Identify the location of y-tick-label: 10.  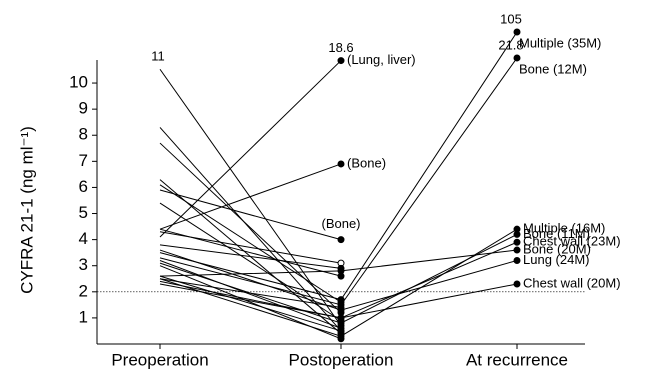
(78, 82).